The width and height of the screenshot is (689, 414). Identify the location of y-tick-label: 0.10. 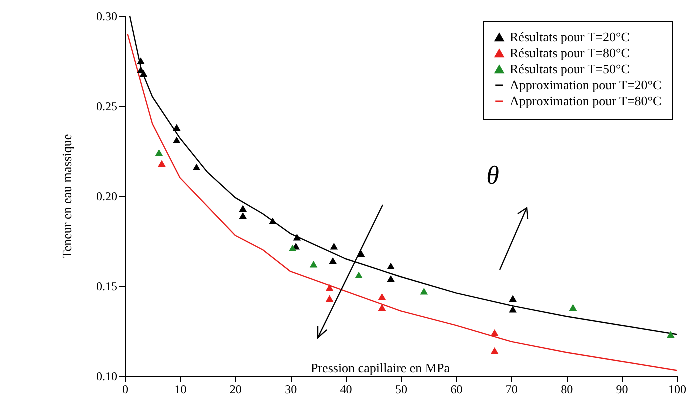
(107, 377).